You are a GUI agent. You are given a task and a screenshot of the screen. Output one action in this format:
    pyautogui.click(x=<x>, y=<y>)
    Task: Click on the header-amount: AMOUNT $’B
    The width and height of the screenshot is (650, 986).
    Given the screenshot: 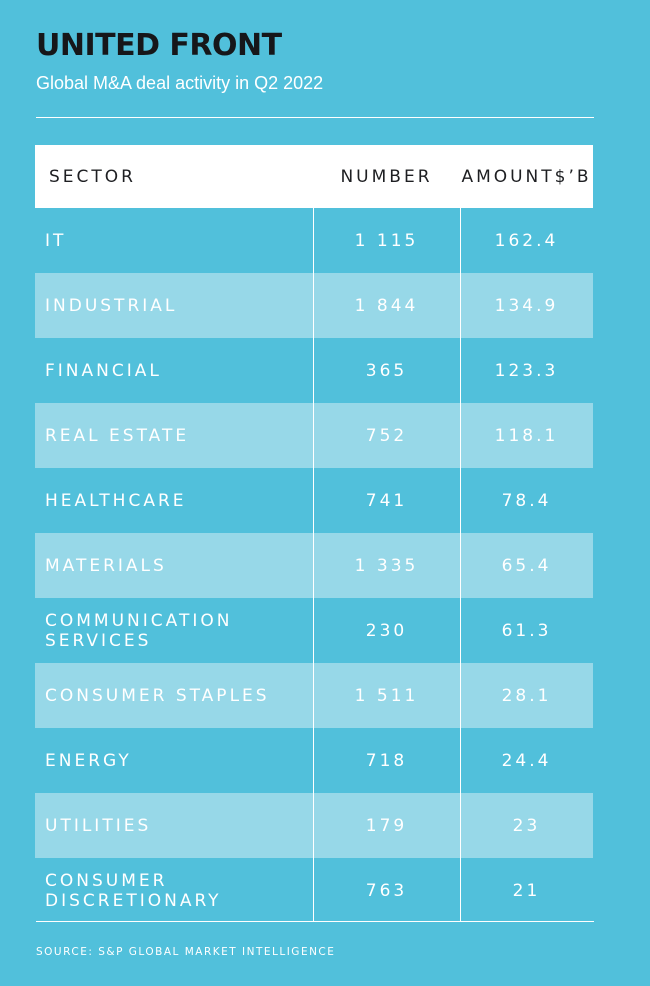 What is the action you would take?
    pyautogui.click(x=526, y=176)
    